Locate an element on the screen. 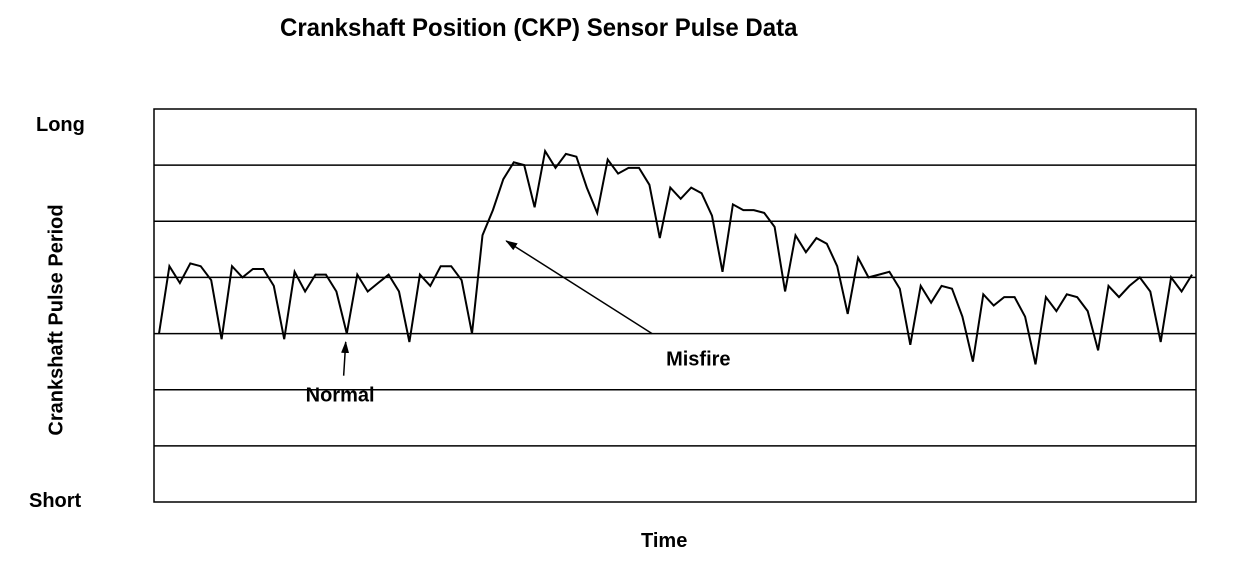 This screenshot has width=1248, height=562. normal-arrow is located at coordinates (345, 358).